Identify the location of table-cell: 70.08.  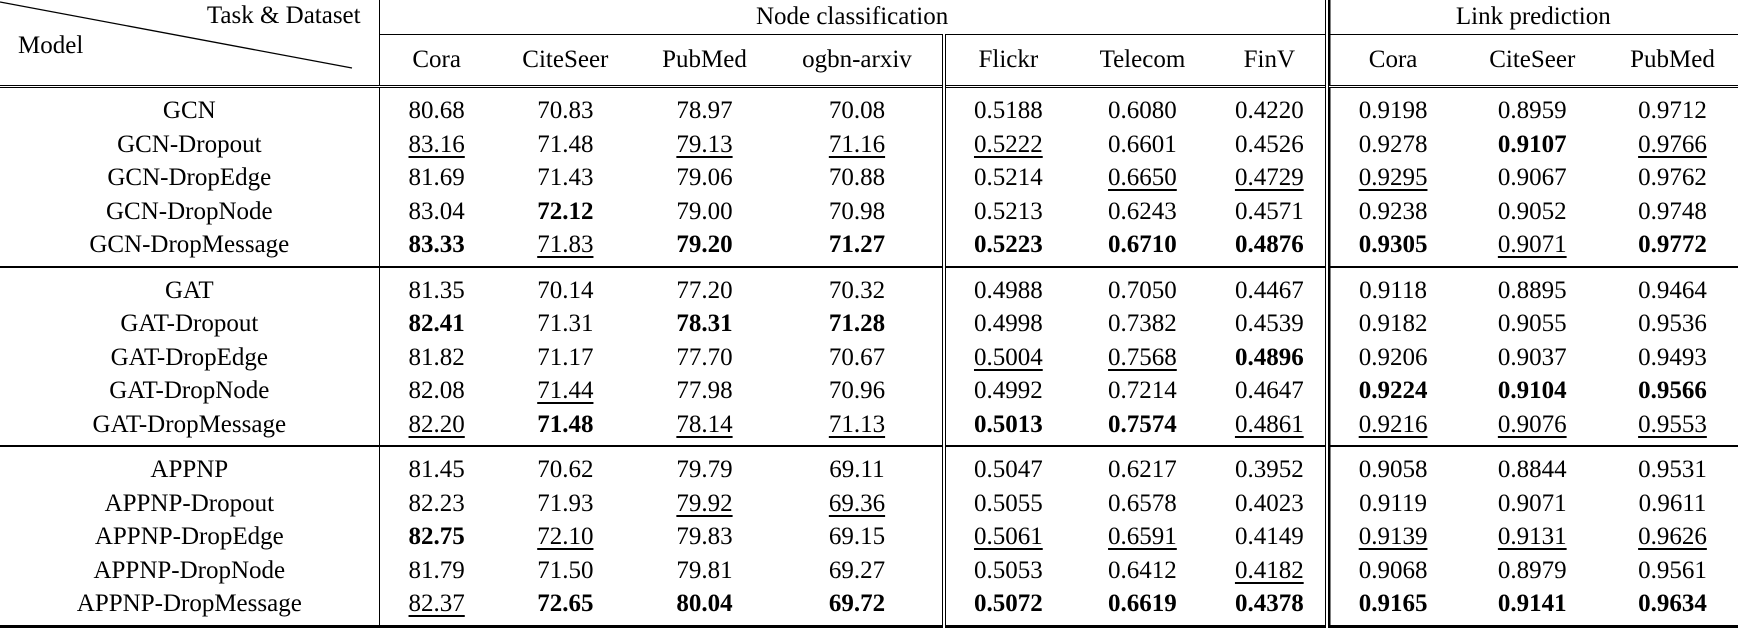
(858, 107).